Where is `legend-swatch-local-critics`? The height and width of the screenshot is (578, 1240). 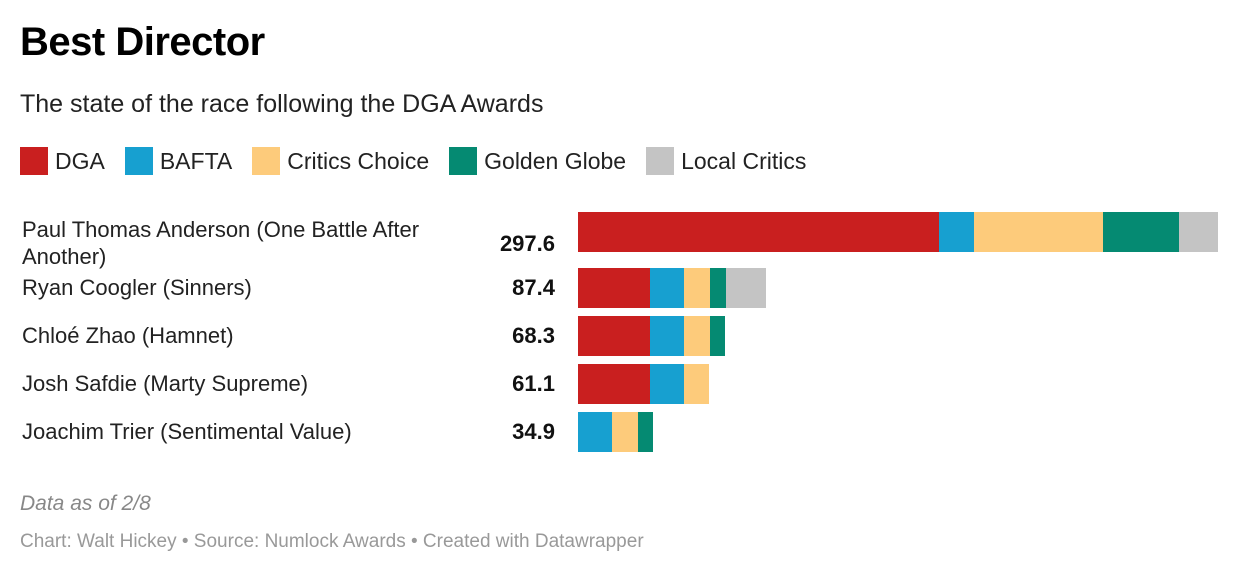
legend-swatch-local-critics is located at coordinates (660, 161).